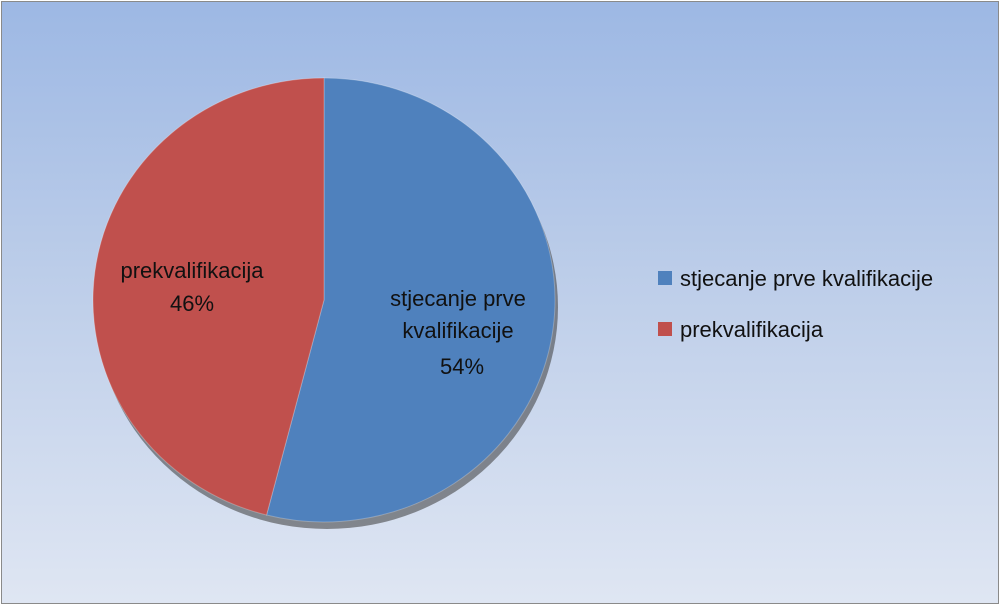 The image size is (1000, 607). What do you see at coordinates (752, 329) in the screenshot?
I see `legend-entry-1: prekvalifikacija` at bounding box center [752, 329].